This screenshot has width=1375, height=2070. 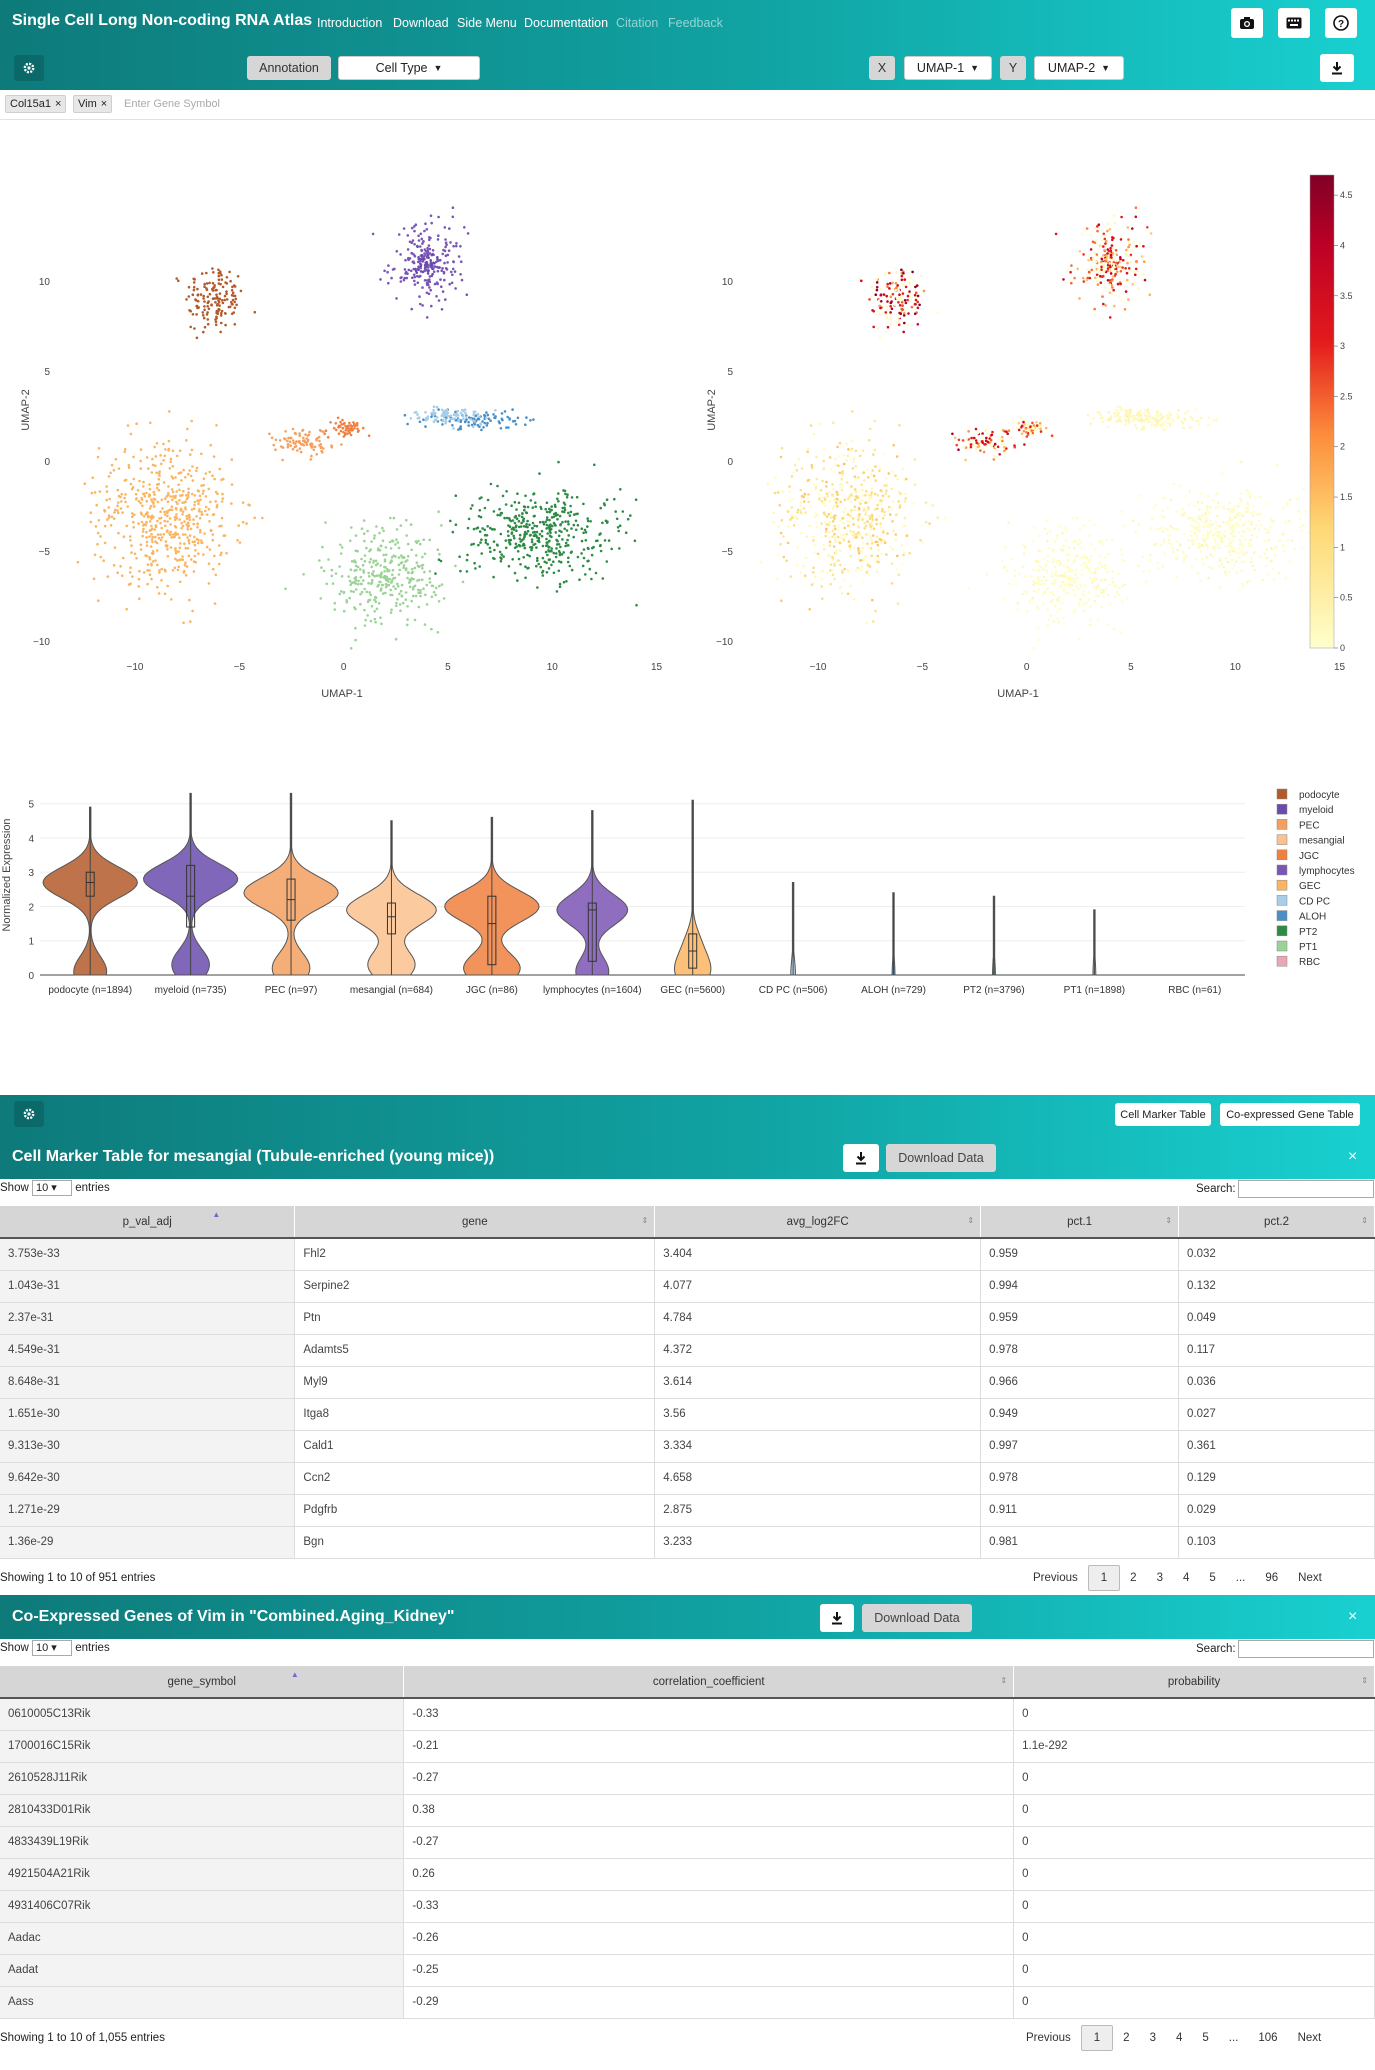 What do you see at coordinates (1308, 932) in the screenshot?
I see `legend-label: PT2` at bounding box center [1308, 932].